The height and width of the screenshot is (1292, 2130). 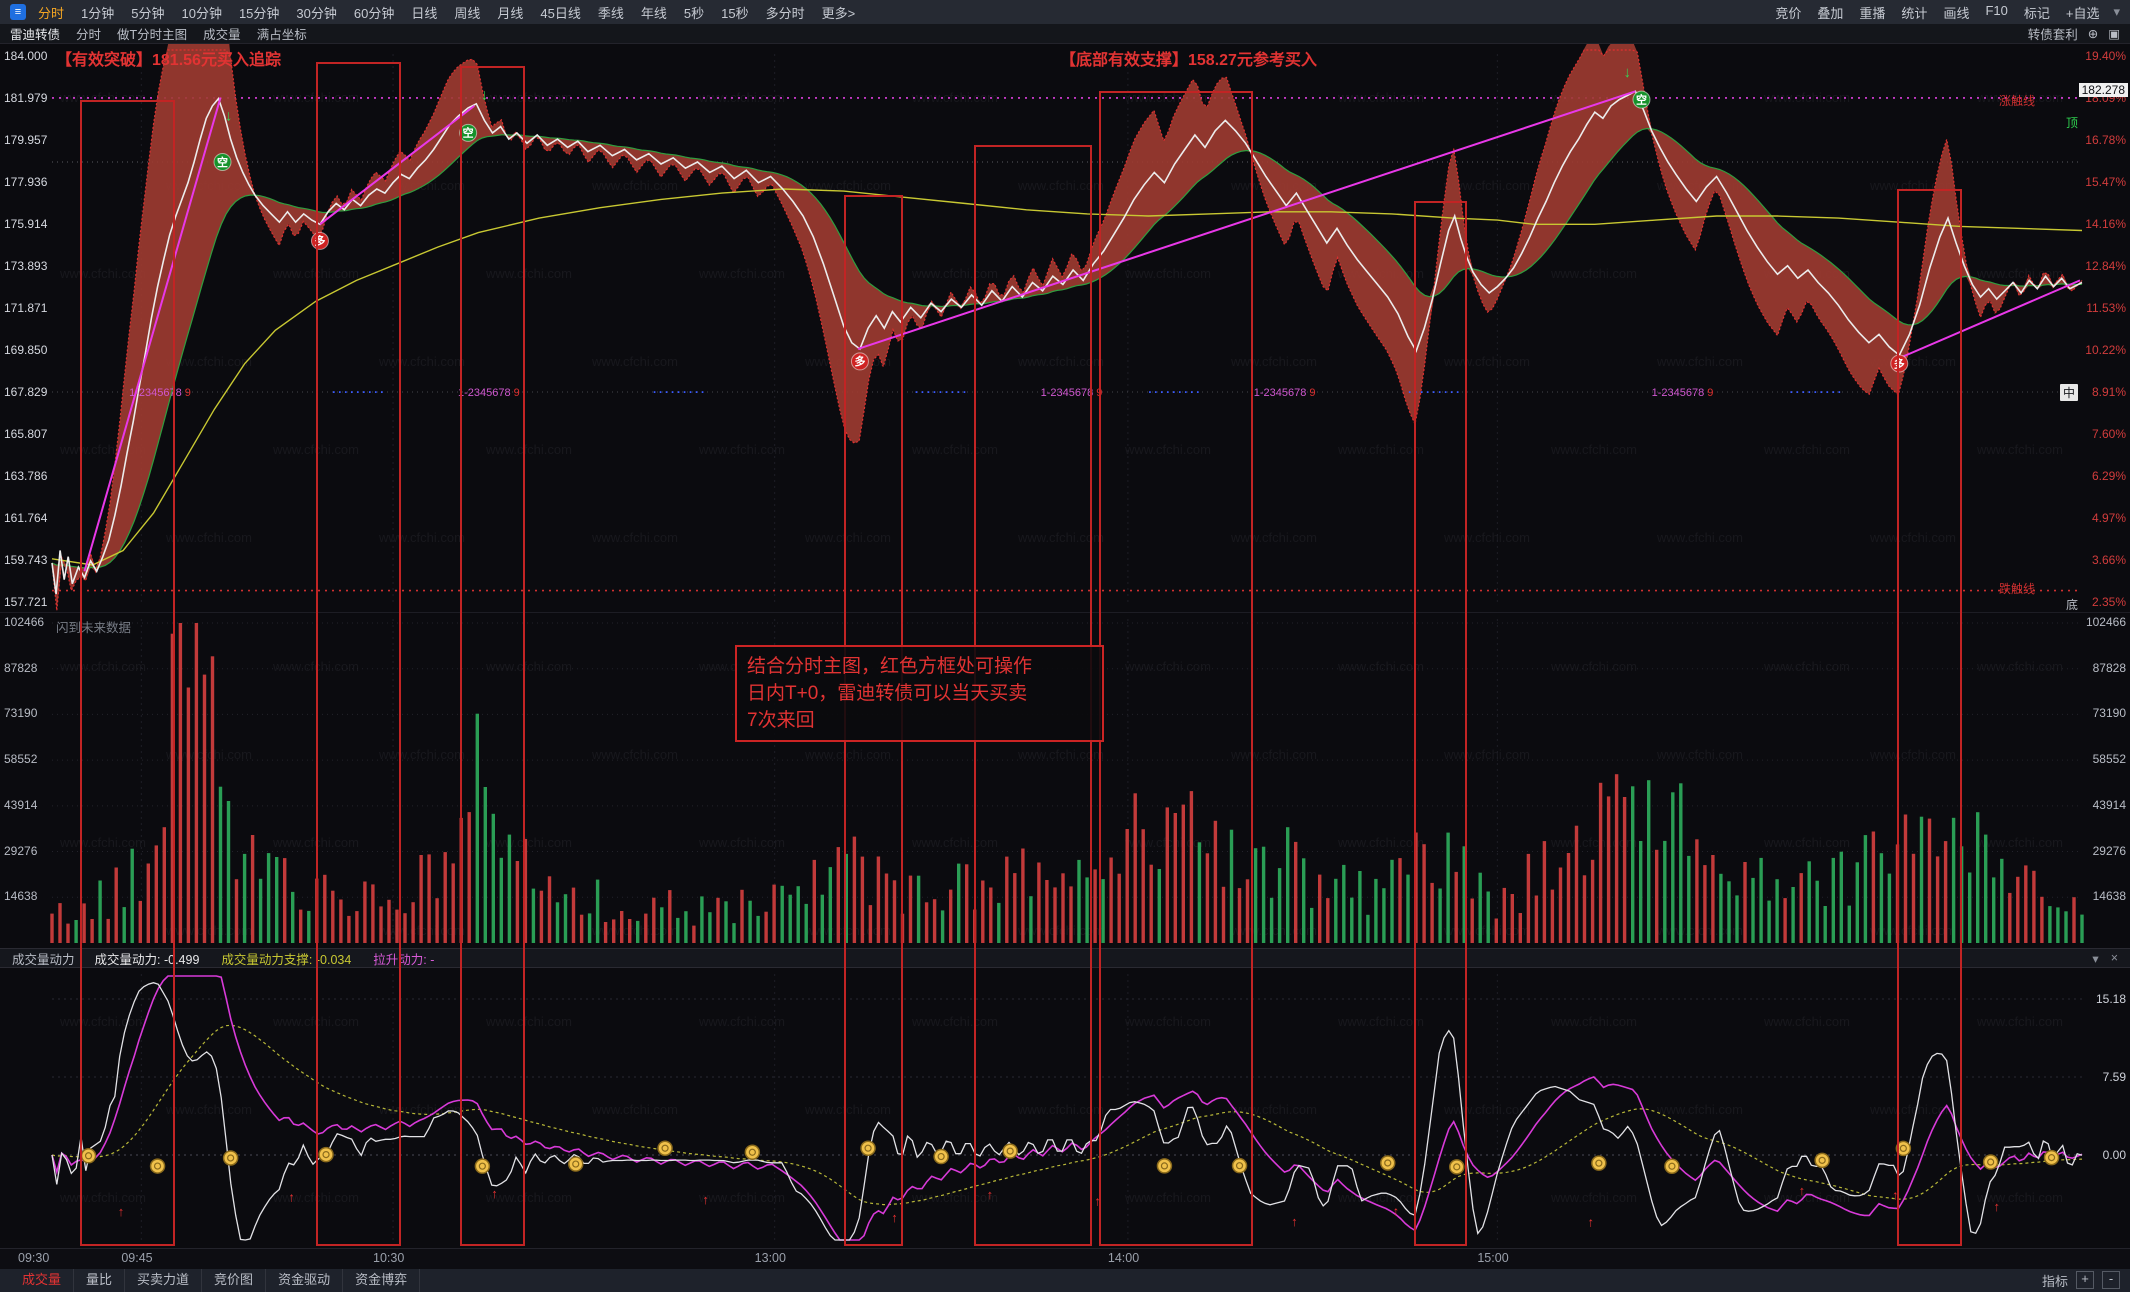 I want to click on menu-action-1: 叠加, so click(x=1830, y=13).